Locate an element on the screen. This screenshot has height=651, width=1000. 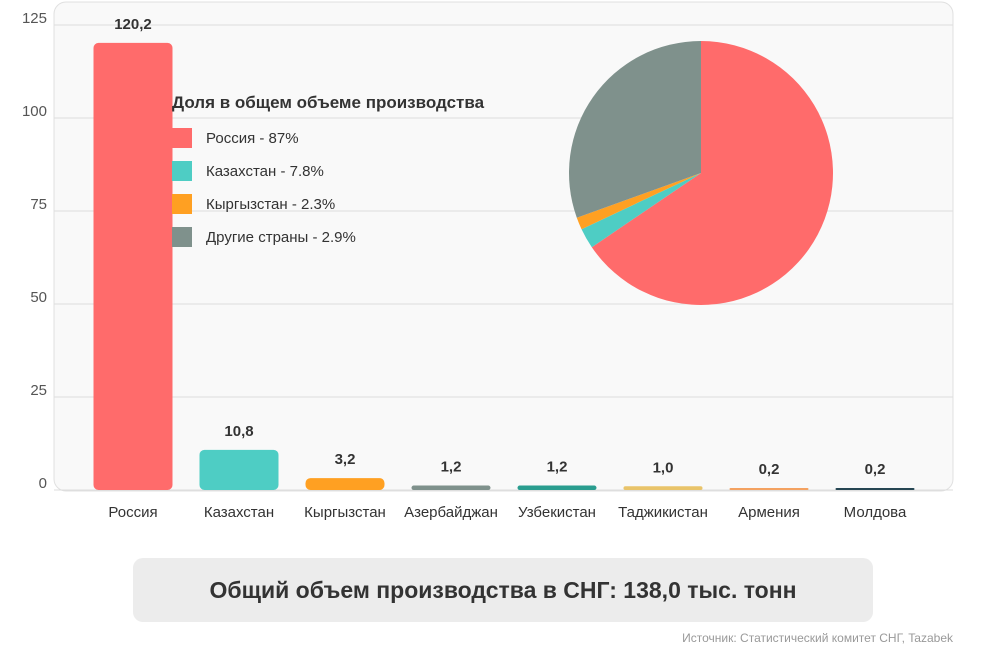
bar-value-label: 120,2 is located at coordinates (133, 24).